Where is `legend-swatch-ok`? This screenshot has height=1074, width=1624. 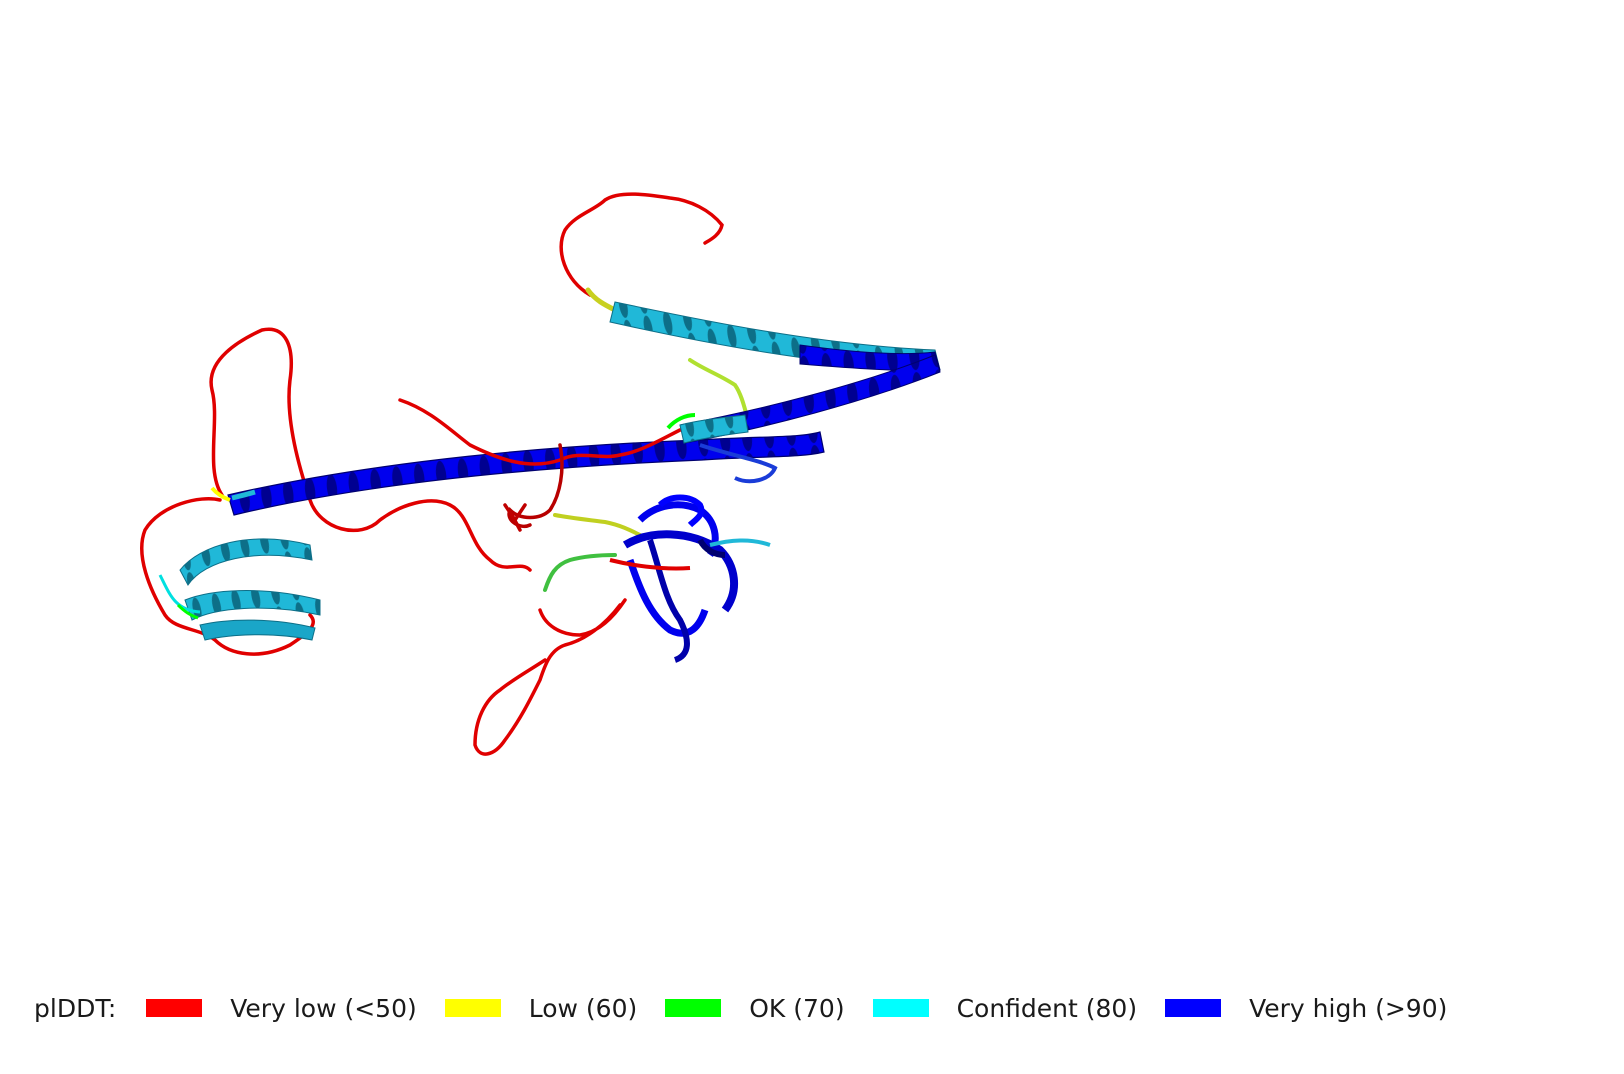
legend-swatch-ok is located at coordinates (693, 1008).